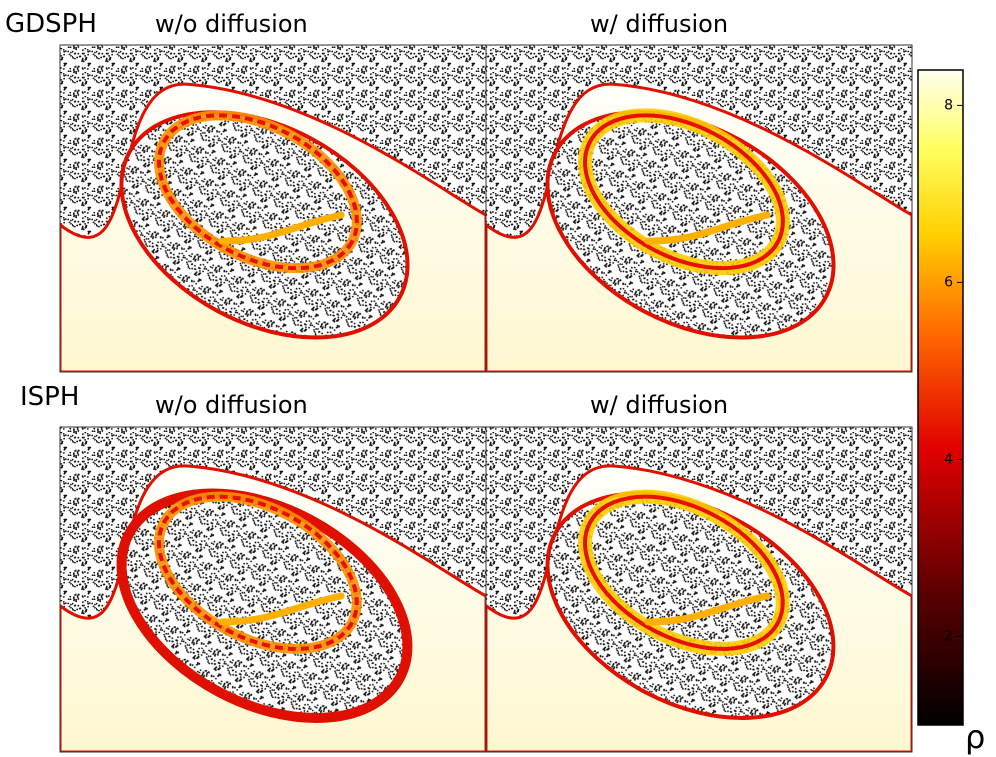 This screenshot has width=996, height=757. I want to click on row-label: GDSPH, so click(51, 24).